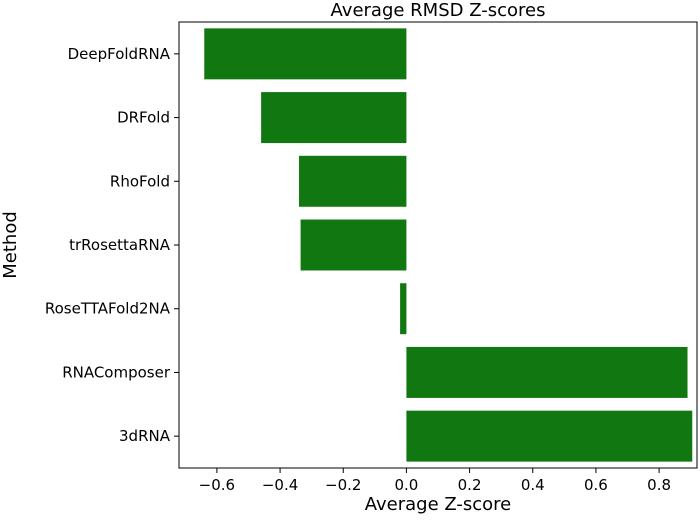 The image size is (700, 521). What do you see at coordinates (533, 485) in the screenshot?
I see `x-tick-label: 0.4` at bounding box center [533, 485].